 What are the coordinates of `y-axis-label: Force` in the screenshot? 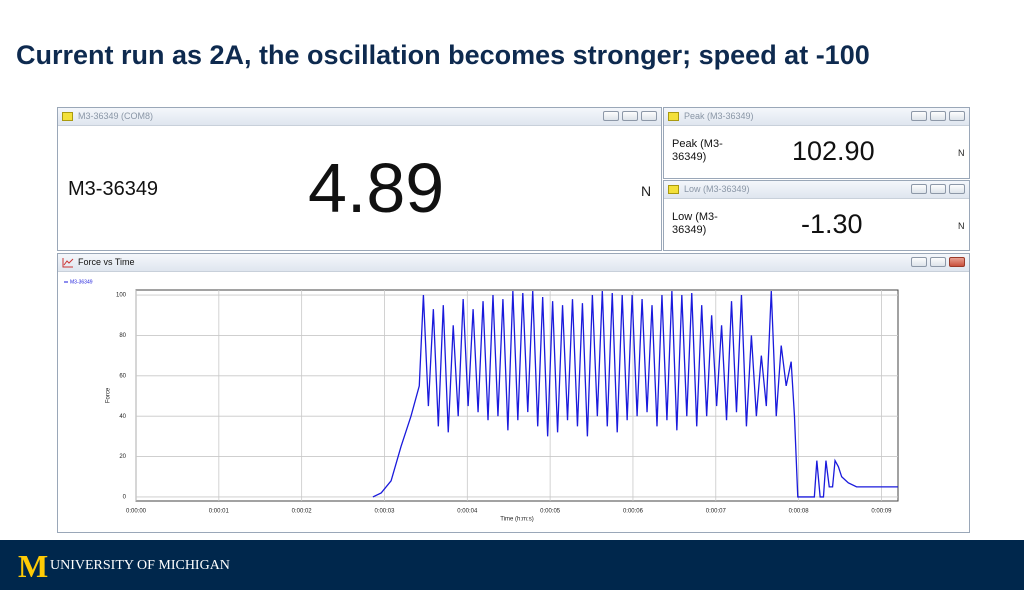 It's located at (109, 395).